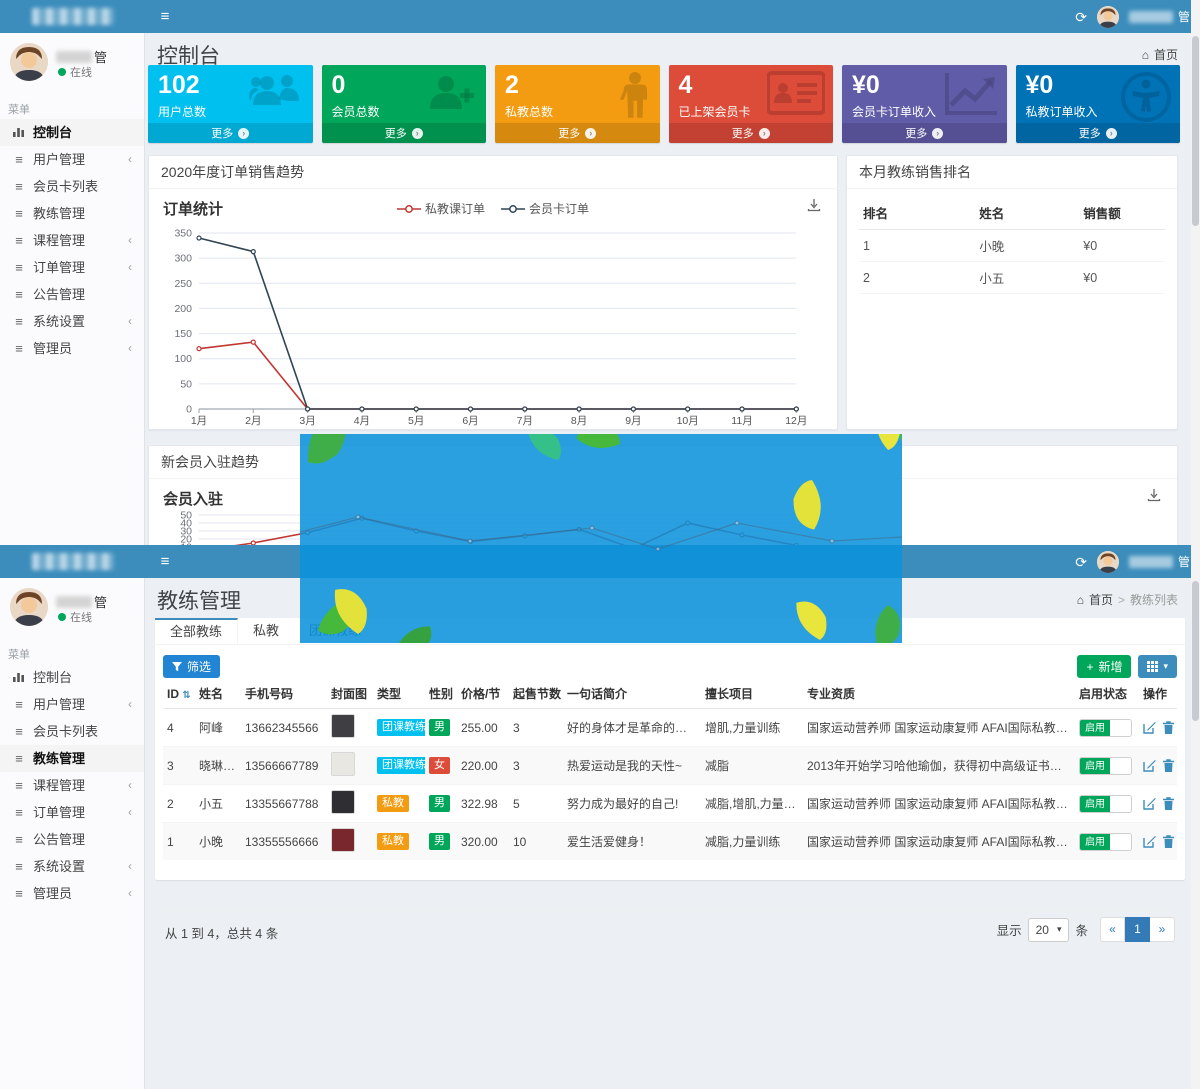 The image size is (1200, 1089). What do you see at coordinates (197, 631) in the screenshot?
I see `tab-all-coaches: 全部教练` at bounding box center [197, 631].